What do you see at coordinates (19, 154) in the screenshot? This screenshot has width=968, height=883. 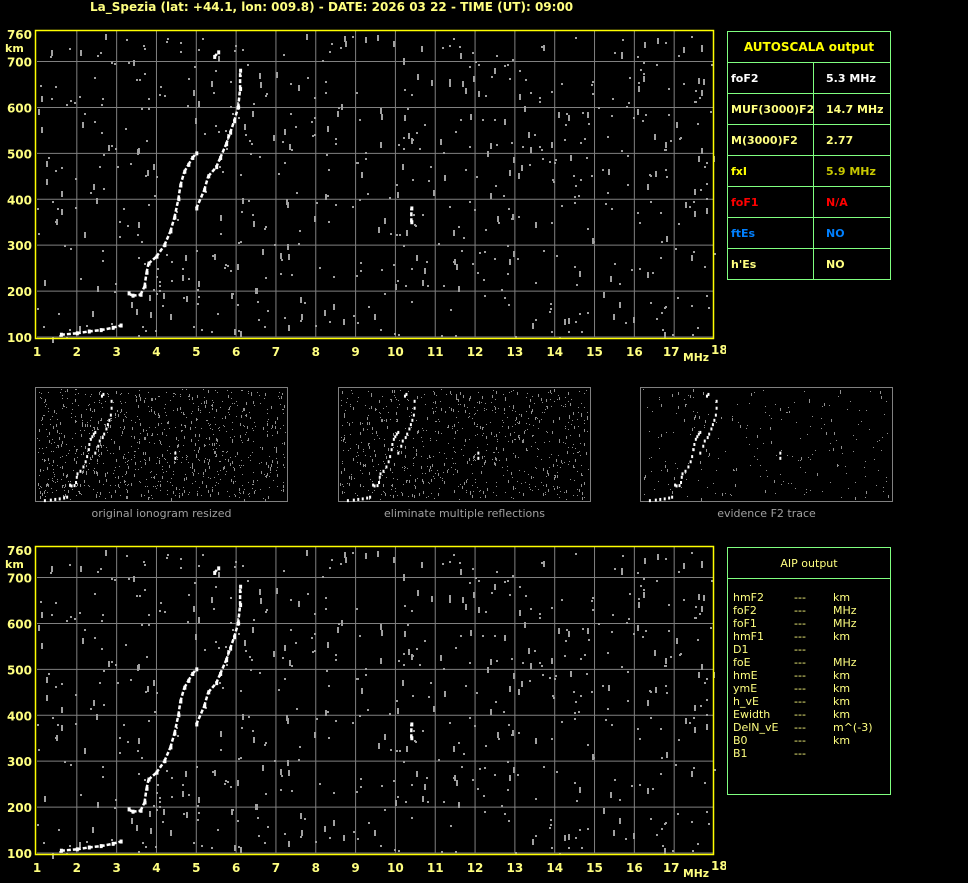 I see `y-tick-label: 500` at bounding box center [19, 154].